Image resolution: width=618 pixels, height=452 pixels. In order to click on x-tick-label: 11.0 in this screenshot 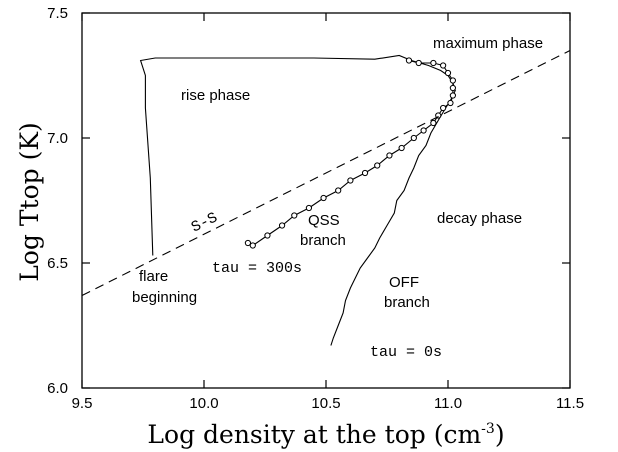, I will do `click(448, 403)`.